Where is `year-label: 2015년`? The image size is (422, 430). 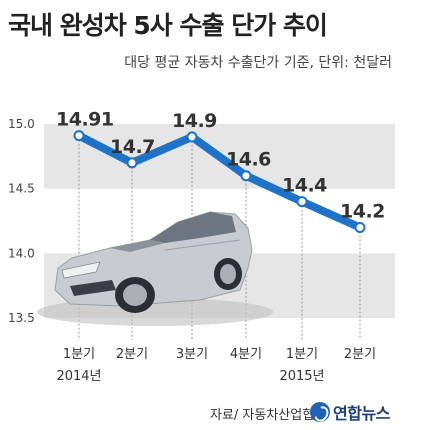
year-label: 2015년 is located at coordinates (301, 376).